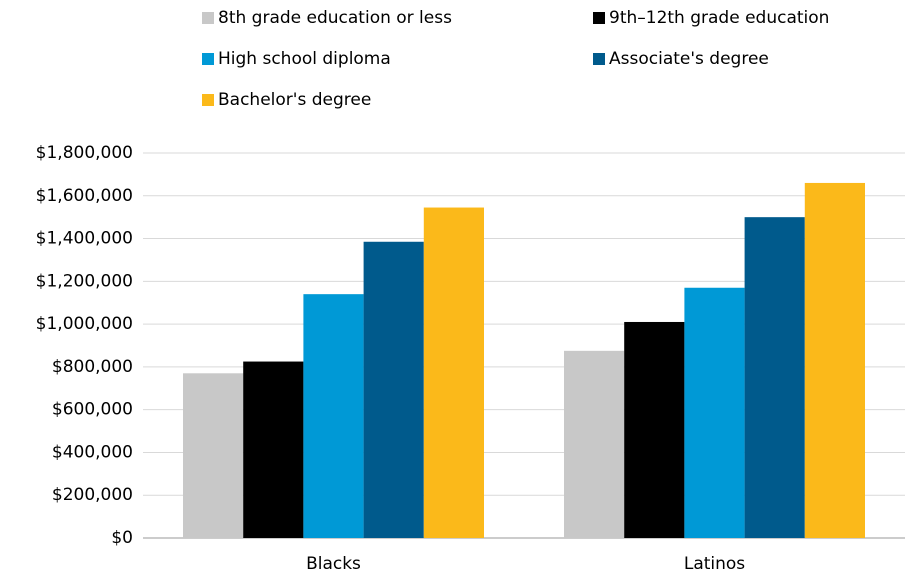 This screenshot has width=917, height=577. What do you see at coordinates (719, 18) in the screenshot?
I see `legend-label: 9th–12th grade education` at bounding box center [719, 18].